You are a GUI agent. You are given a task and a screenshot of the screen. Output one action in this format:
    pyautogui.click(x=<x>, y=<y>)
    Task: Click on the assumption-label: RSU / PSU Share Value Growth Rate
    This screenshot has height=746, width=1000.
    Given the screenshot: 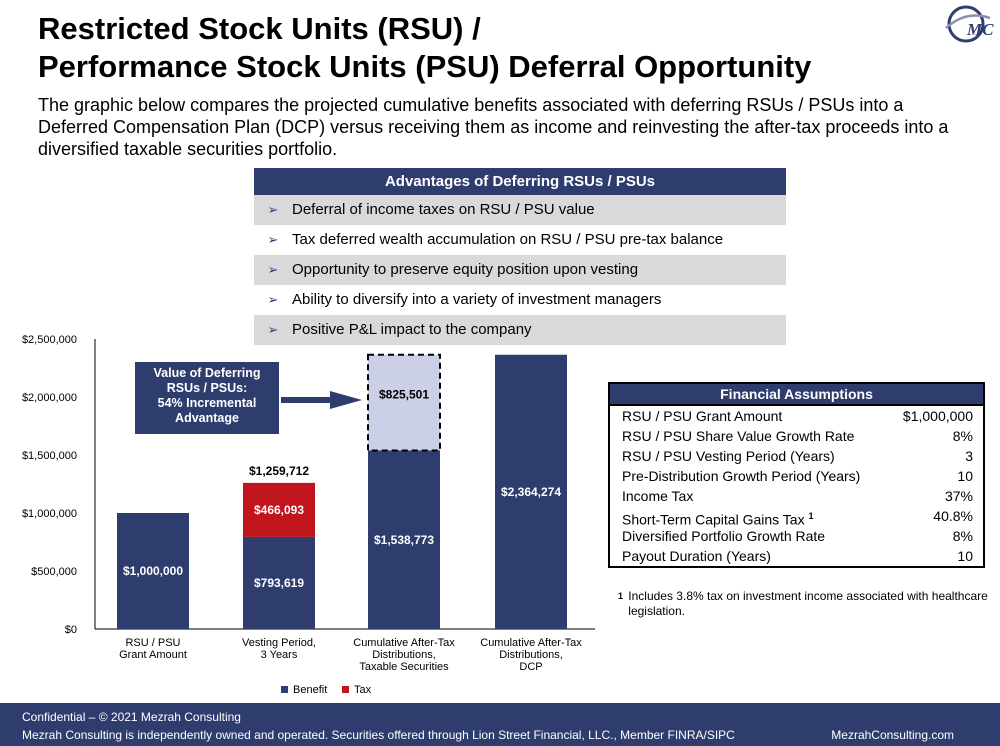 What is the action you would take?
    pyautogui.click(x=738, y=436)
    